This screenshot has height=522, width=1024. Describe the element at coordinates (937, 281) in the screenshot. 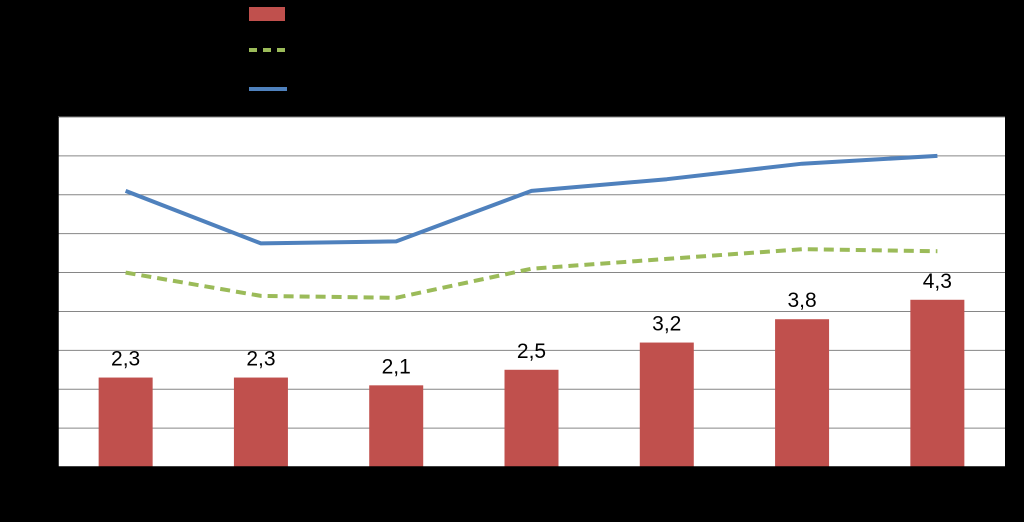

I see `bar-data-label: 4,3` at that location.